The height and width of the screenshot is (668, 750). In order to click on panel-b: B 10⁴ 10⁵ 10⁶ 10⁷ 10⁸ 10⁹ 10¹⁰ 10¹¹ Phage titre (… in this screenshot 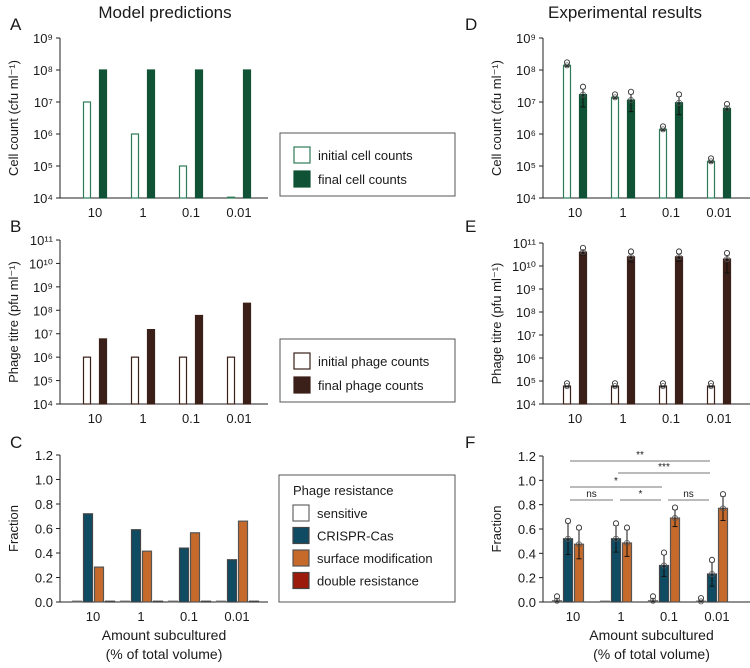, I will do `click(137, 321)`.